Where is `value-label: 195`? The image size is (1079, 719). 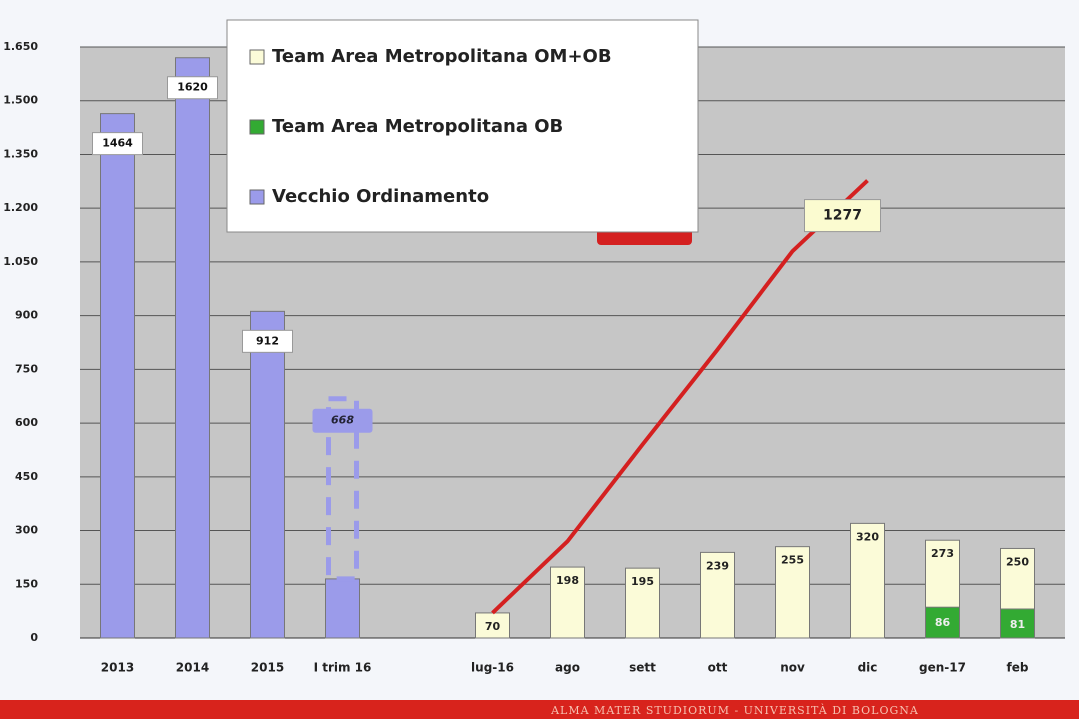 value-label: 195 is located at coordinates (642, 581).